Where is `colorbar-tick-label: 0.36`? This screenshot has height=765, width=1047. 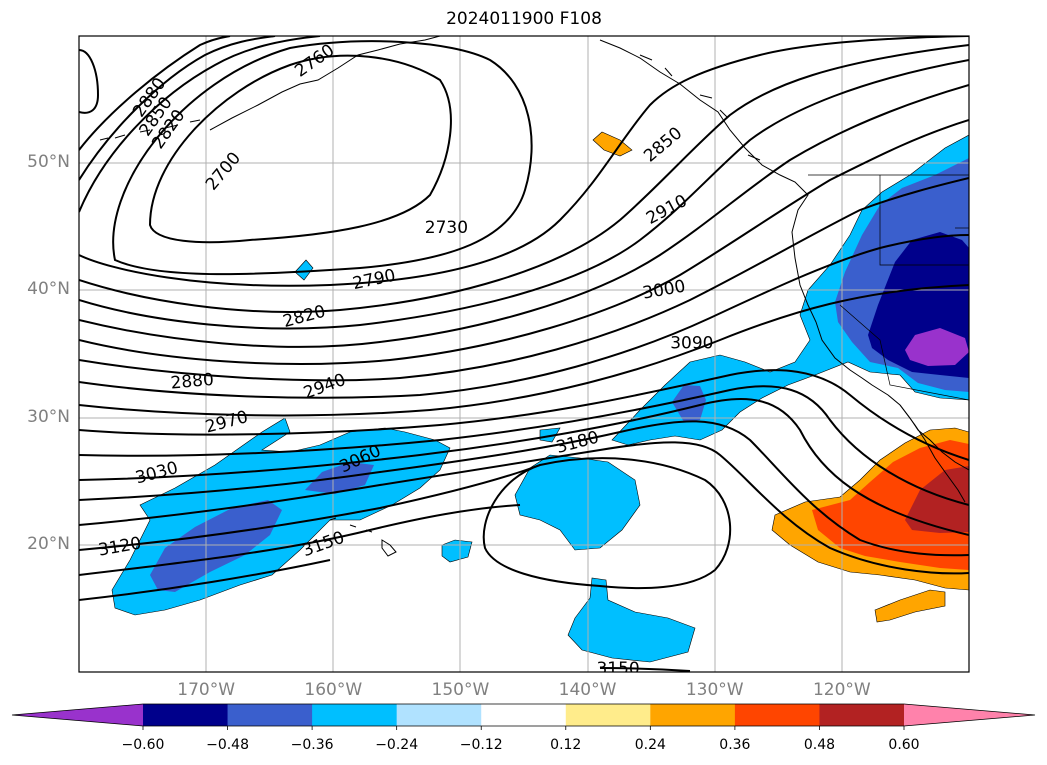
colorbar-tick-label: 0.36 is located at coordinates (735, 745).